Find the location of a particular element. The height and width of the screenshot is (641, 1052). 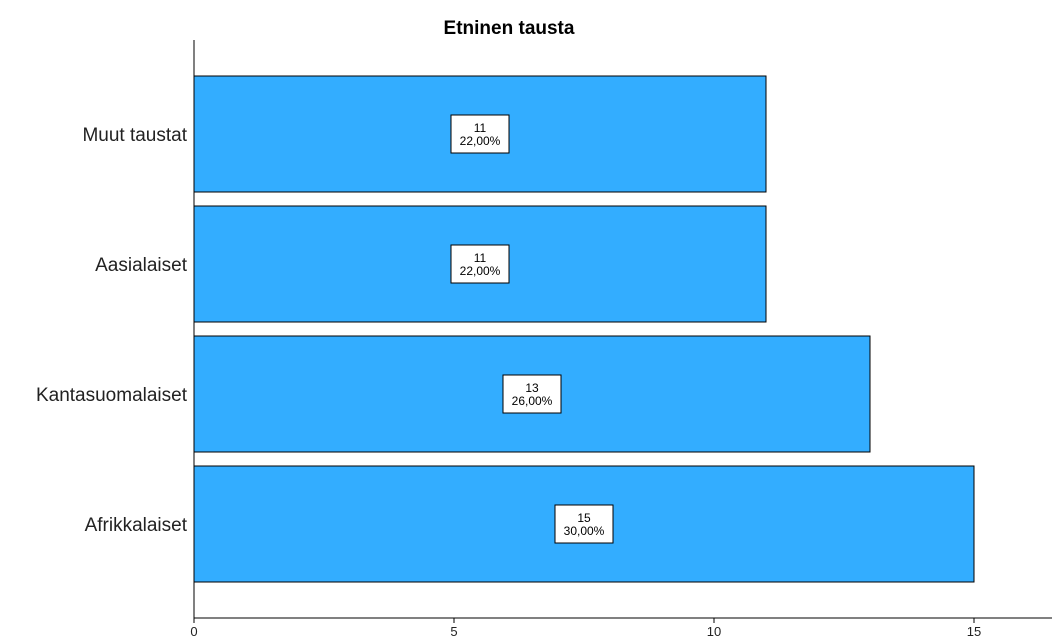

data-label-percent-3: 30,00% is located at coordinates (584, 531).